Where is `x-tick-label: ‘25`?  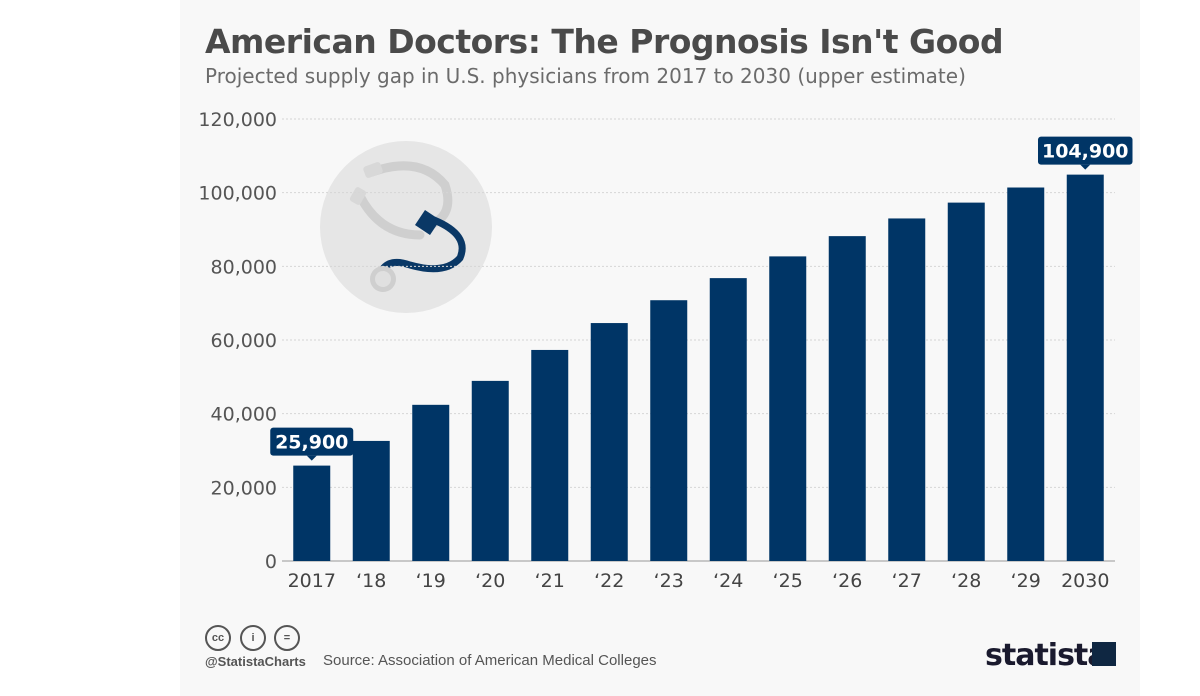
x-tick-label: ‘25 is located at coordinates (788, 581).